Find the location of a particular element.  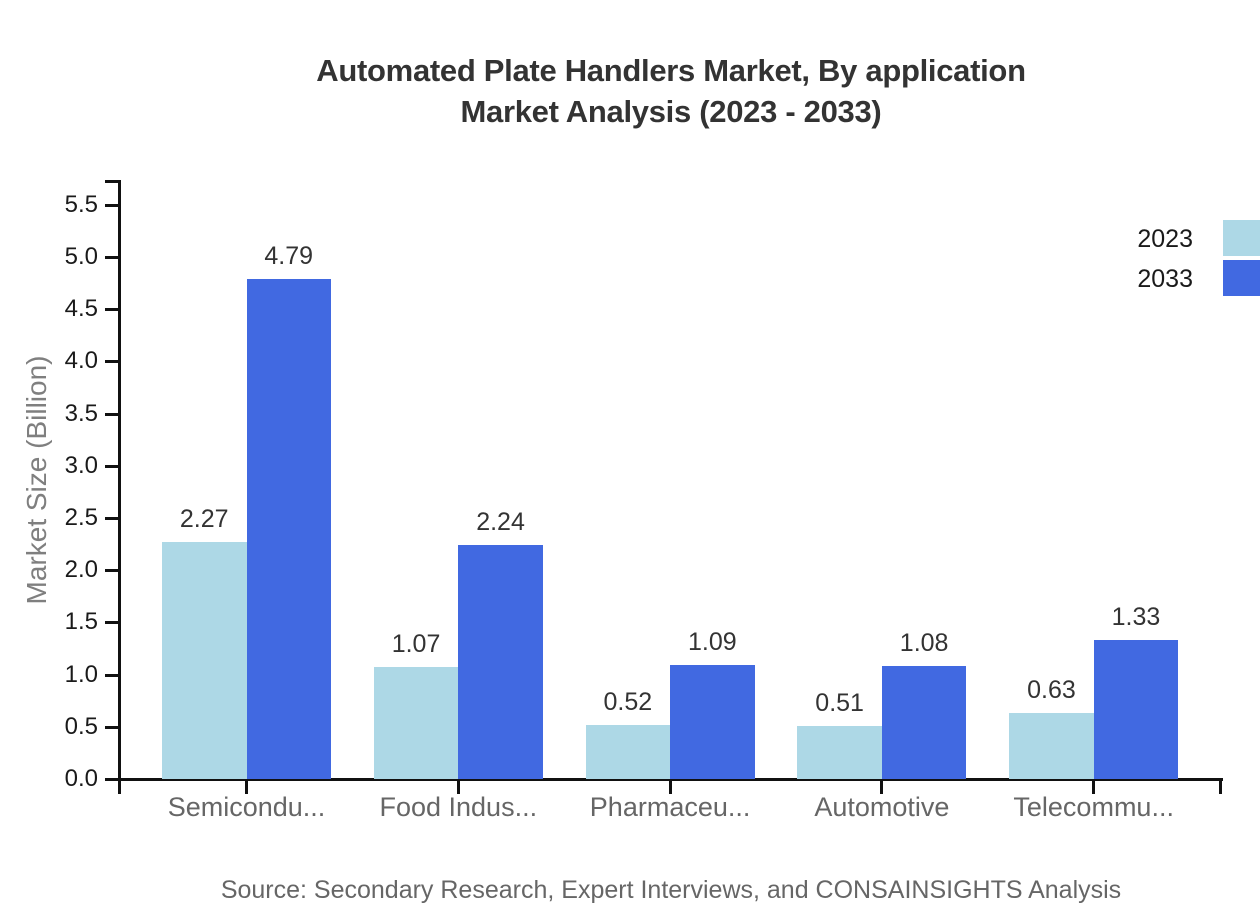

y-axis-tick-label: 1.5 is located at coordinates (81, 622).